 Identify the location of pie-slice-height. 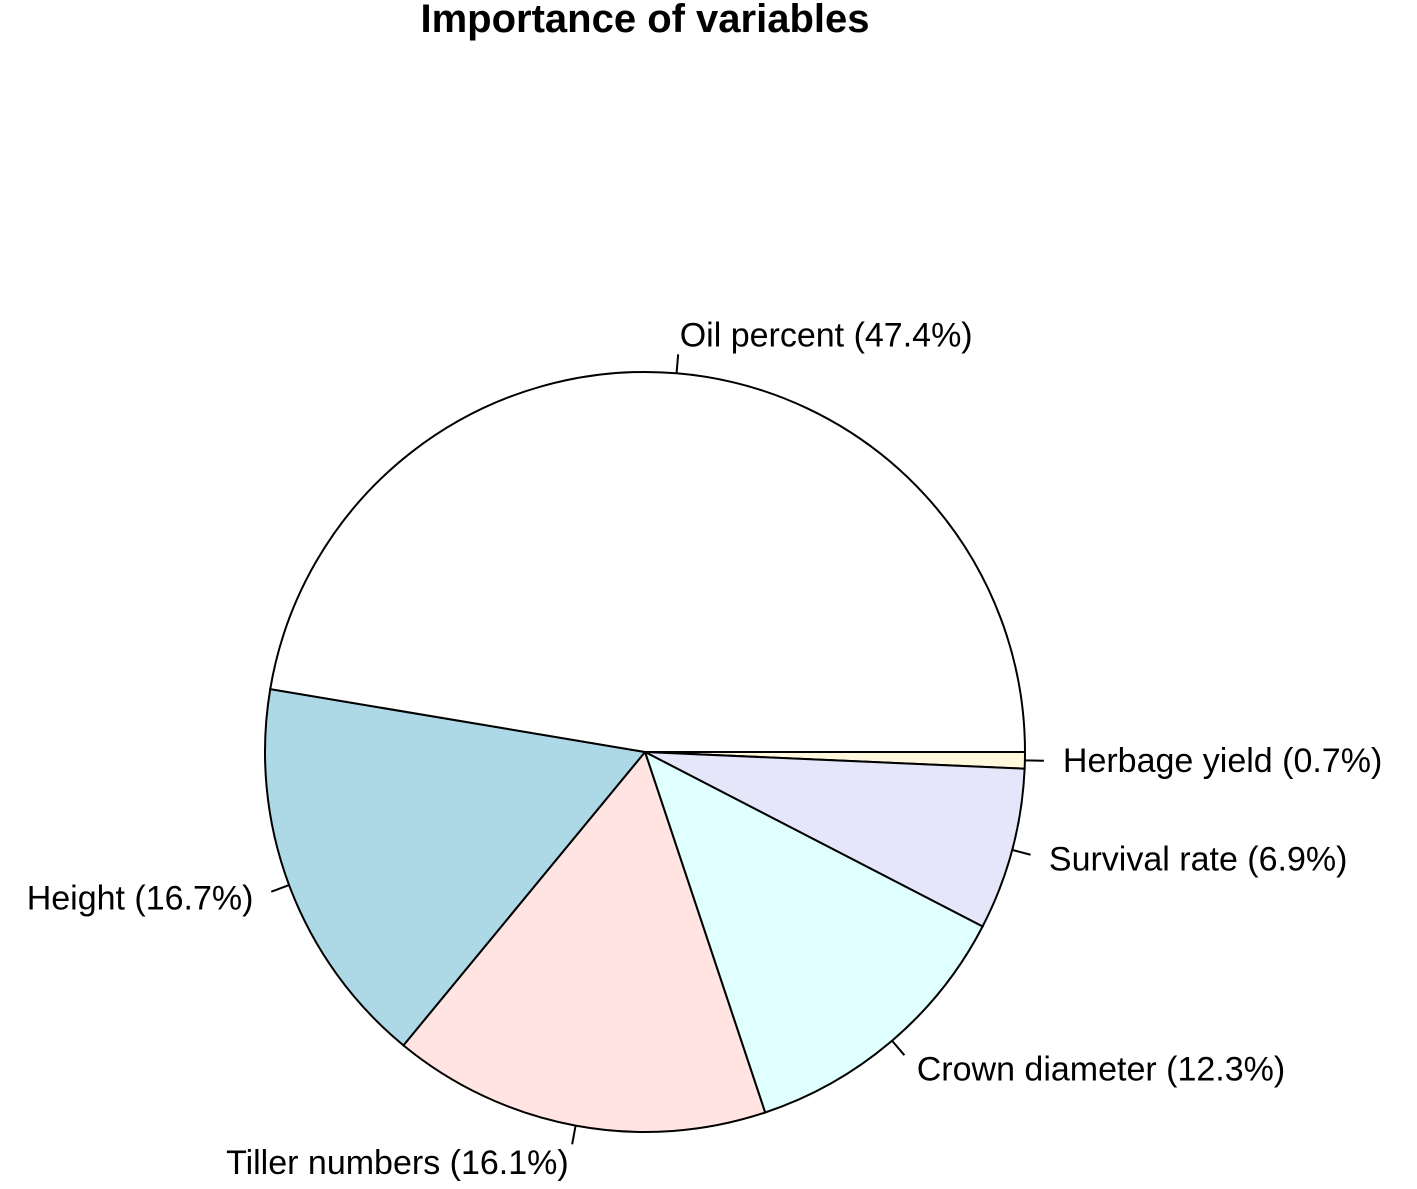
(455, 867).